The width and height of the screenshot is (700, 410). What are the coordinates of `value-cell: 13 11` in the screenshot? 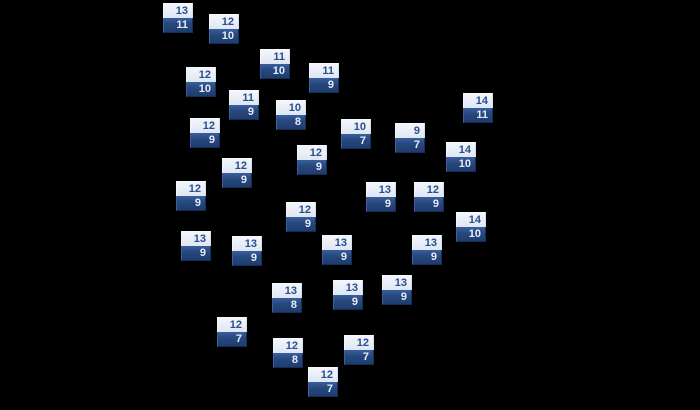 It's located at (178, 18).